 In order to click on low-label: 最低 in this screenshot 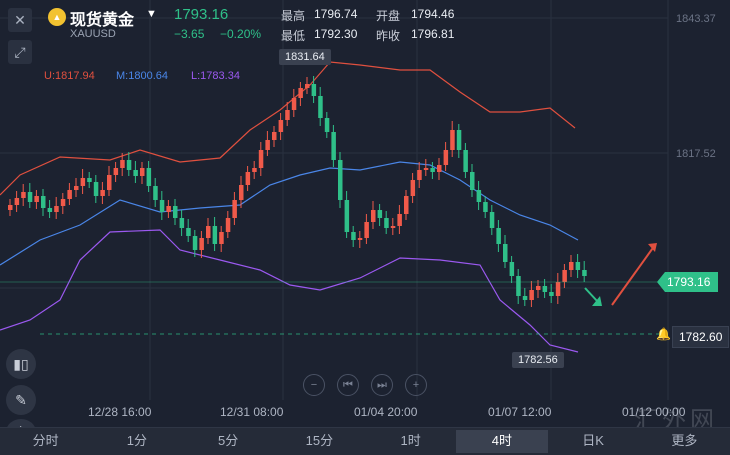, I will do `click(293, 36)`.